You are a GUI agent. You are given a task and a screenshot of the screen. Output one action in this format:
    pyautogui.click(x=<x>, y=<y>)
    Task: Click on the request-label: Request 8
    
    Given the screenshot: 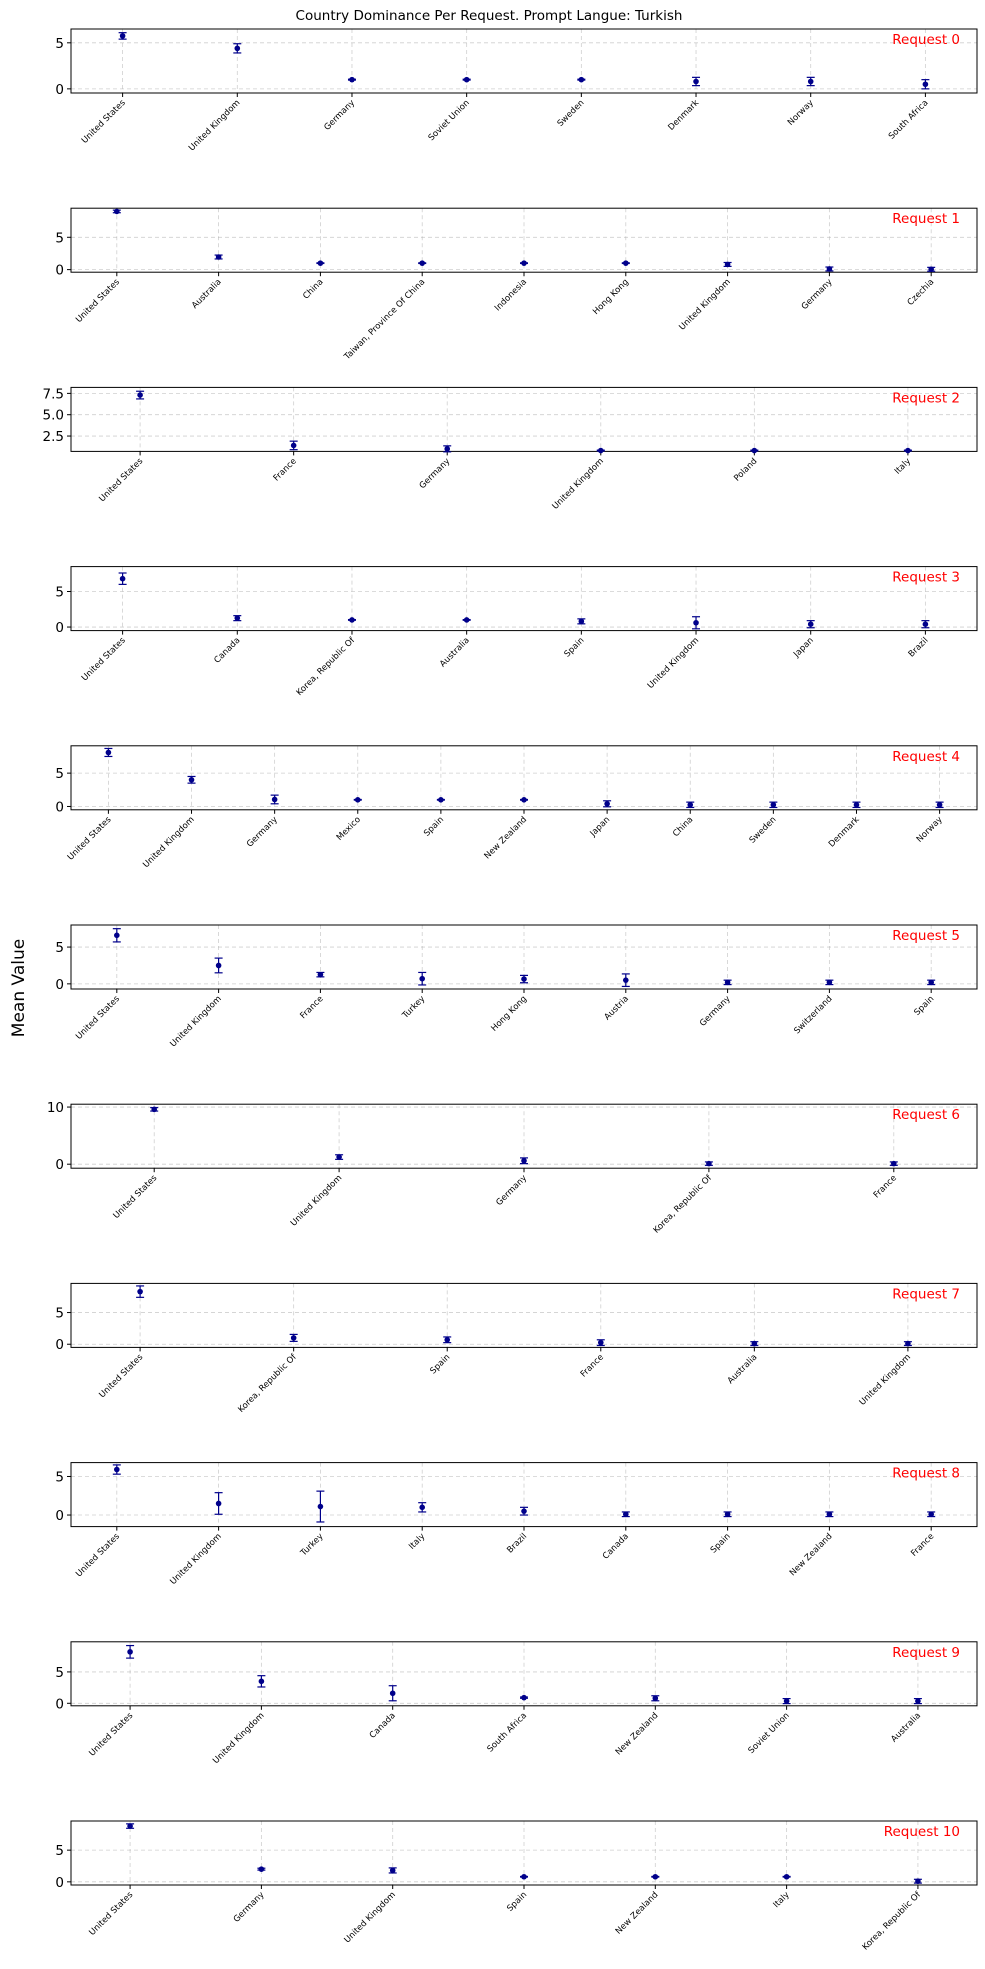 What is the action you would take?
    pyautogui.click(x=926, y=1474)
    